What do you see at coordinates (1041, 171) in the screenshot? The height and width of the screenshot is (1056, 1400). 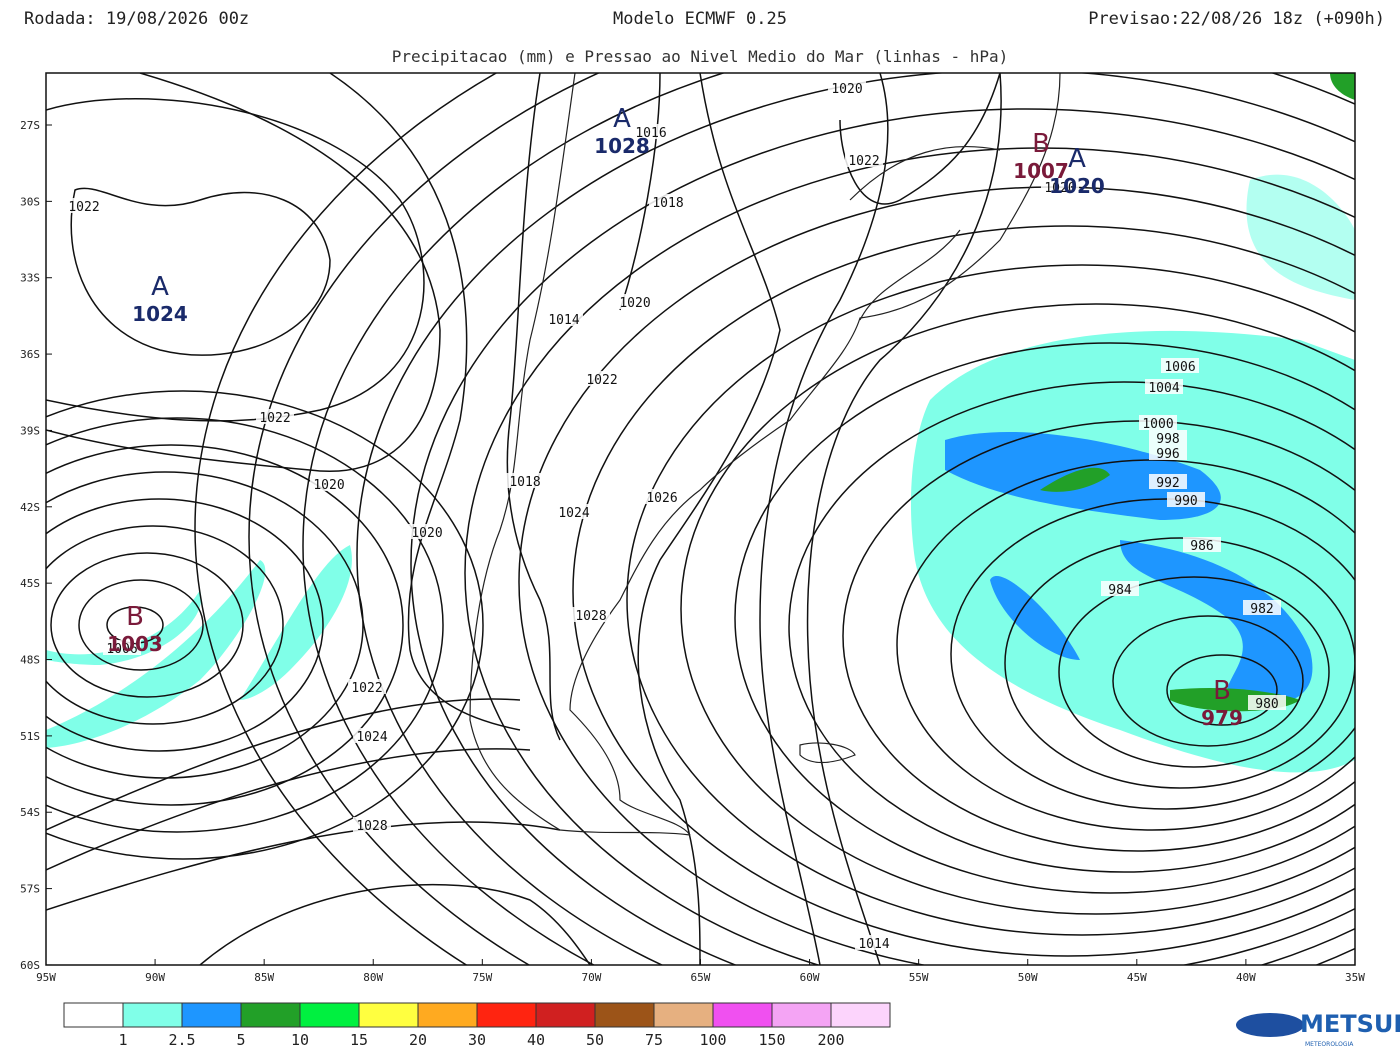 I see `center-value: 1007` at bounding box center [1041, 171].